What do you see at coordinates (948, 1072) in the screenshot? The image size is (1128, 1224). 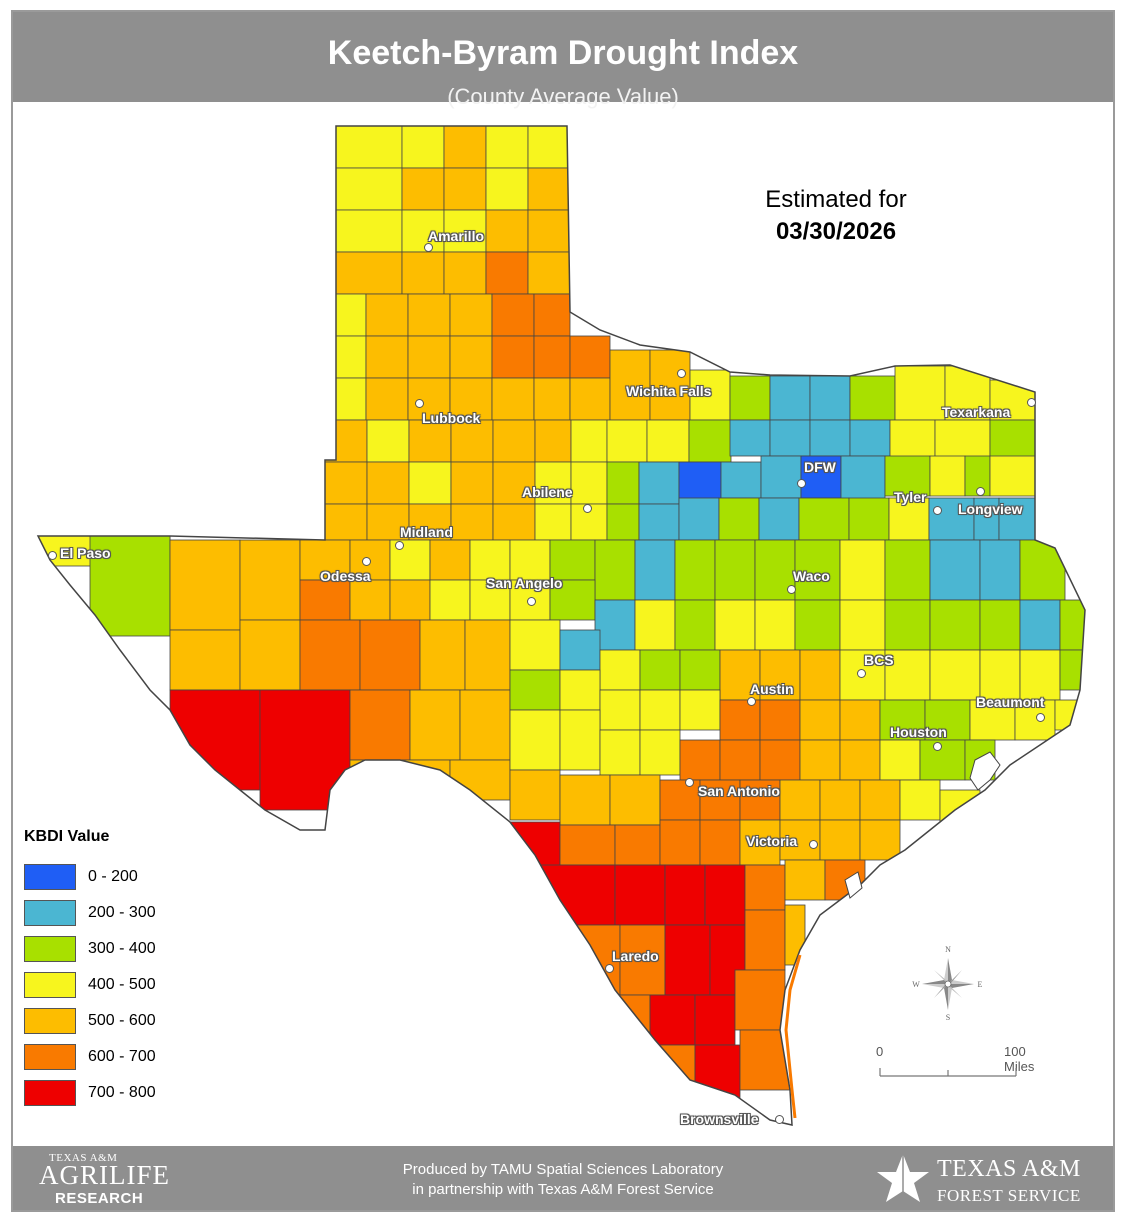 I see `scale-ruler` at bounding box center [948, 1072].